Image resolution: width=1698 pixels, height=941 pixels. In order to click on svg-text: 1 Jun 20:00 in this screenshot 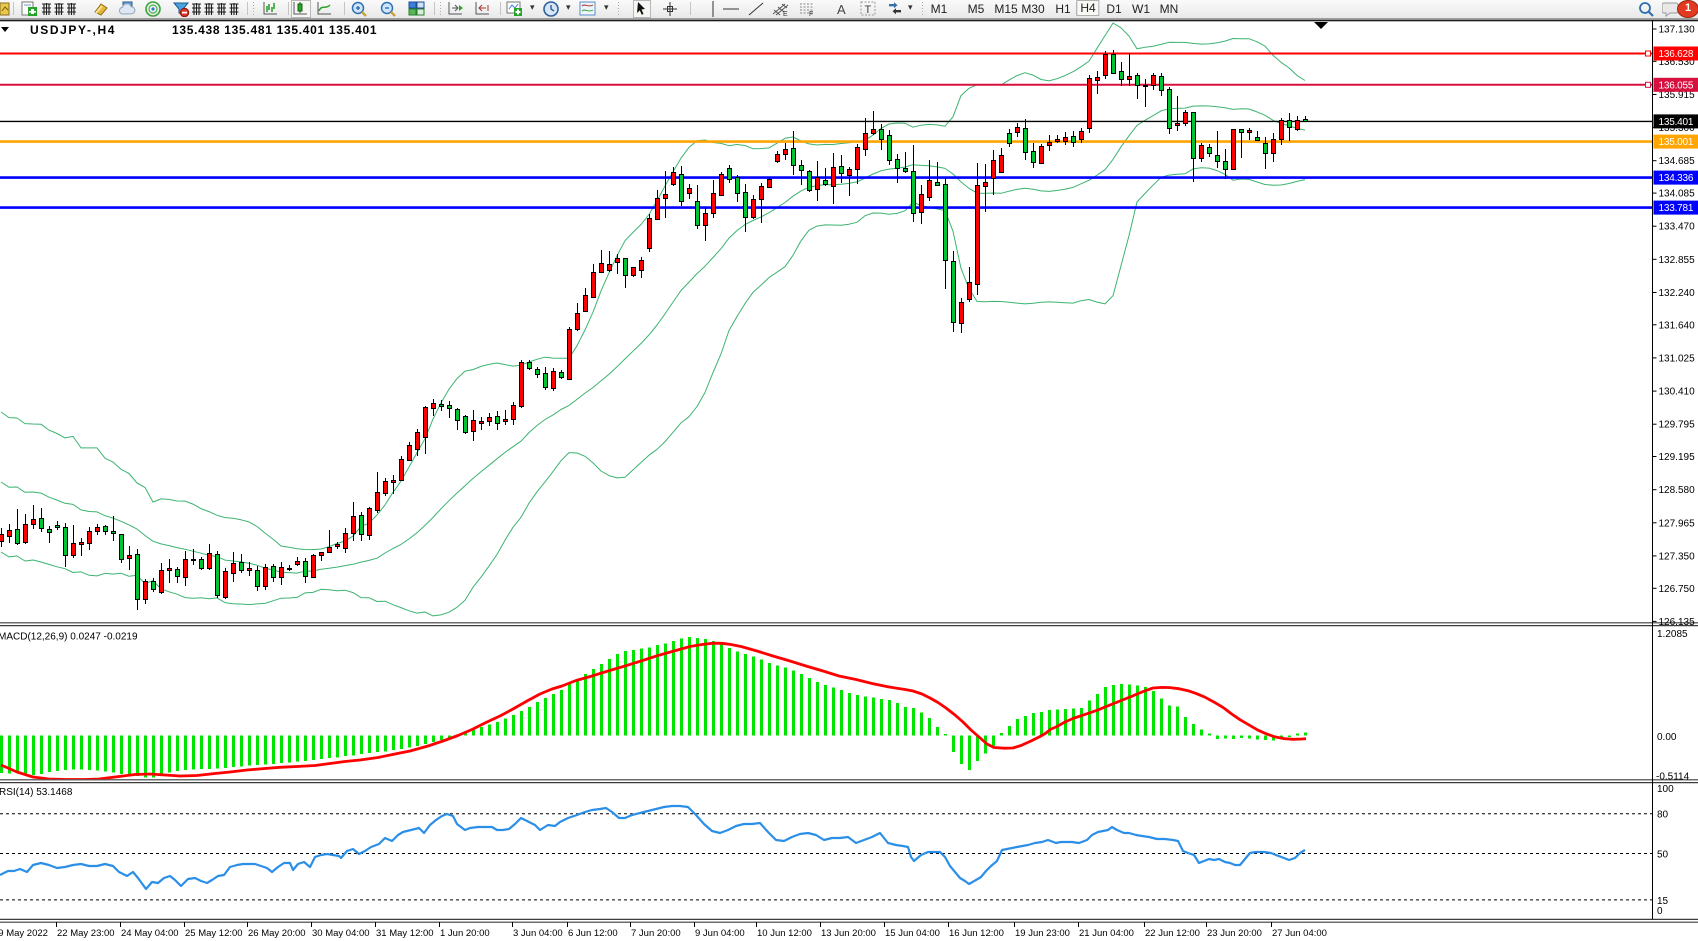, I will do `click(465, 933)`.